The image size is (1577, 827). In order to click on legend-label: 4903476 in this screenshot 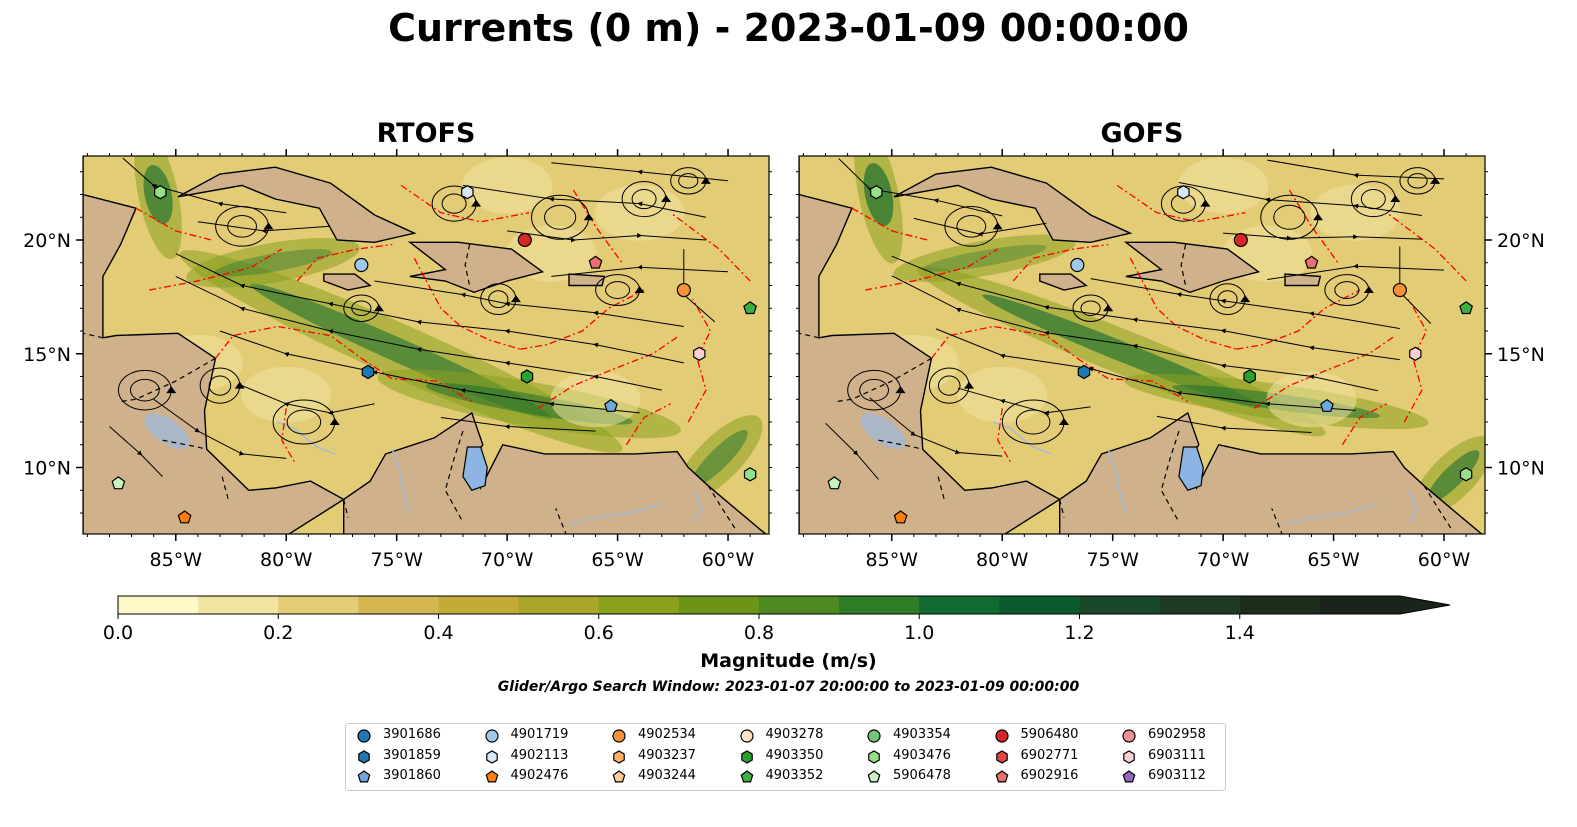, I will do `click(922, 755)`.